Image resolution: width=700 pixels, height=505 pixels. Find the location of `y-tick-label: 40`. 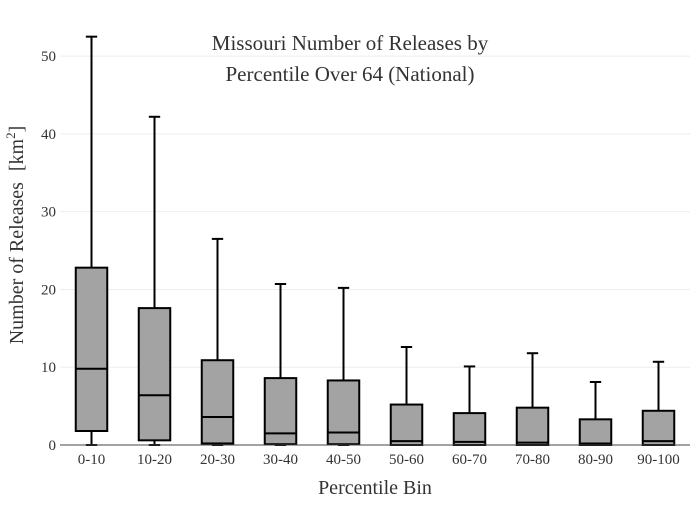

y-tick-label: 40 is located at coordinates (48, 135).